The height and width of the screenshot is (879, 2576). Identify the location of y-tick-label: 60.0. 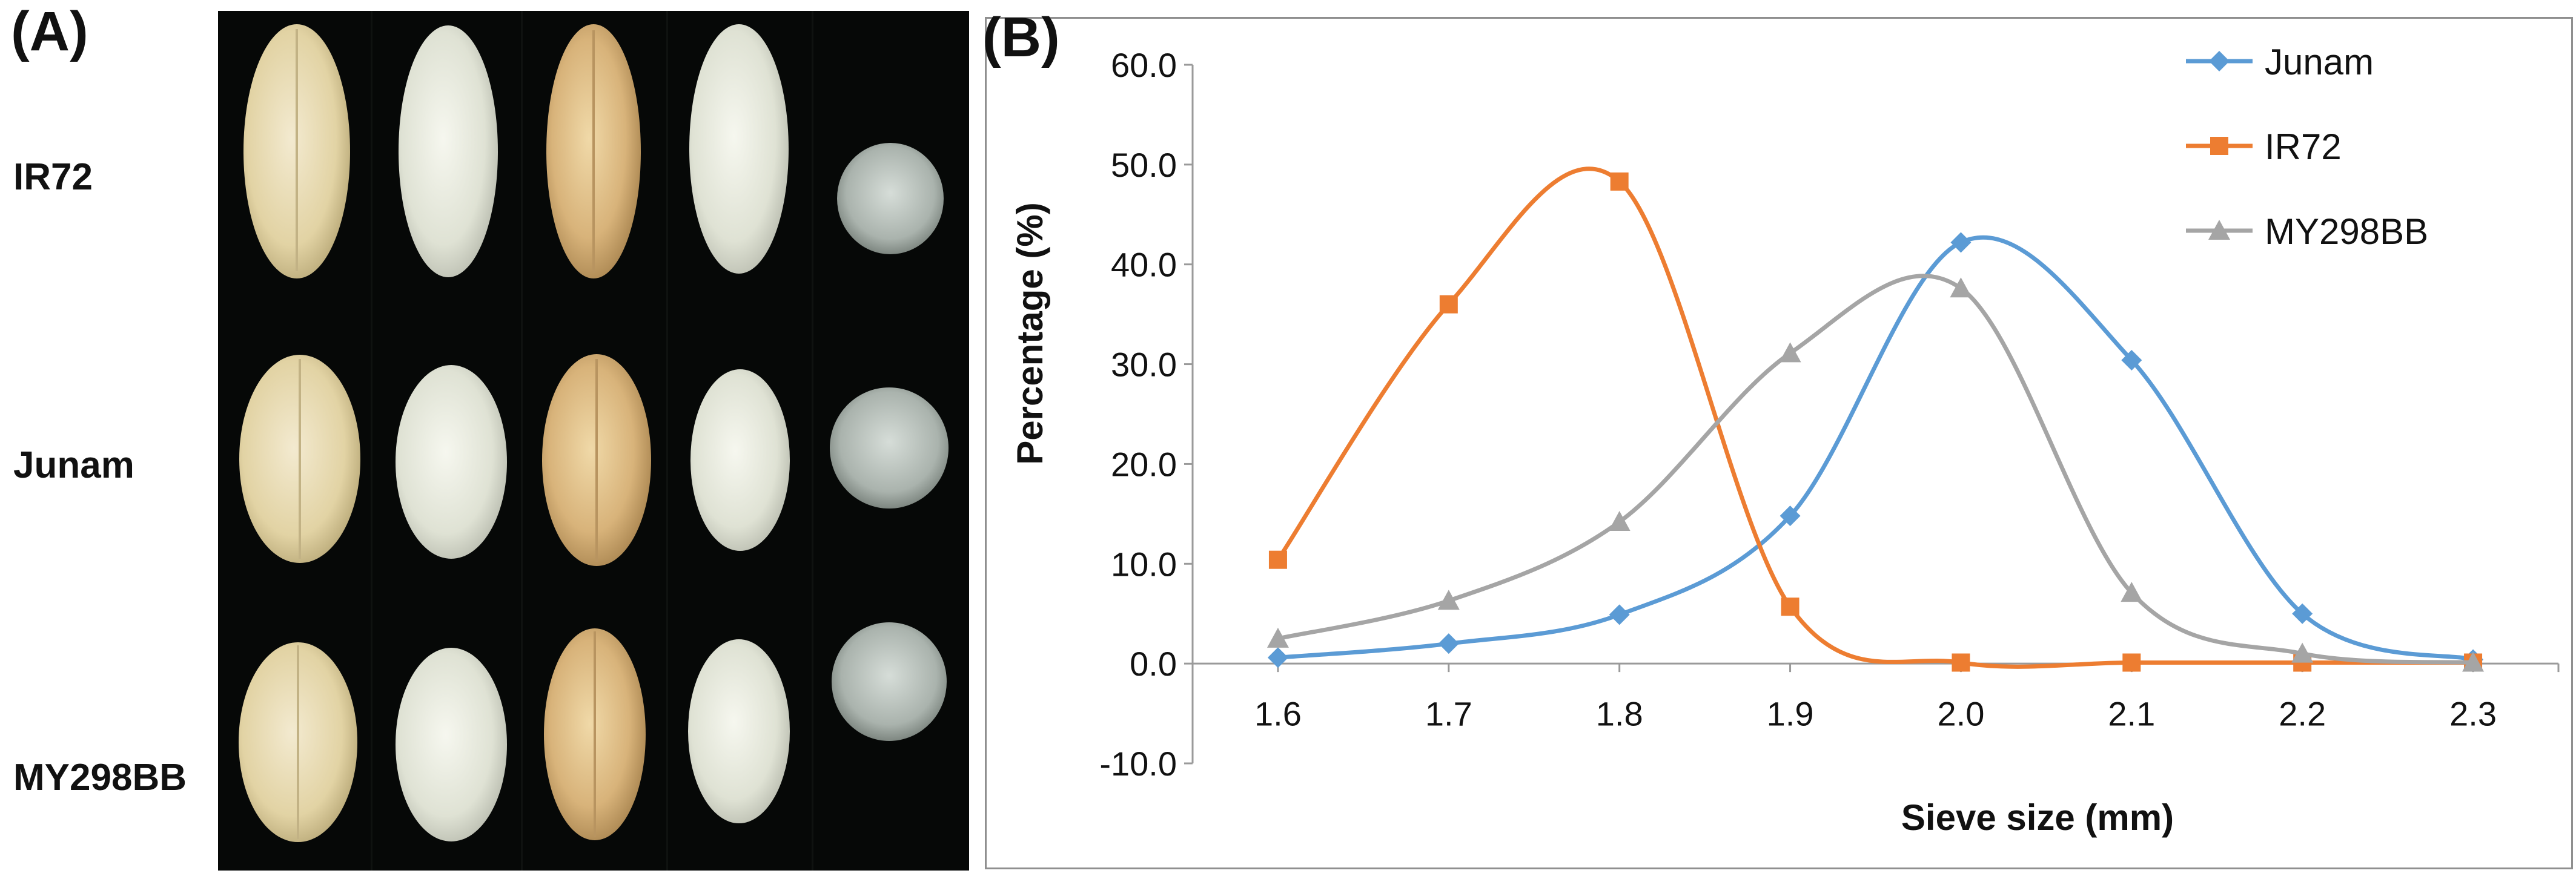
(1144, 65).